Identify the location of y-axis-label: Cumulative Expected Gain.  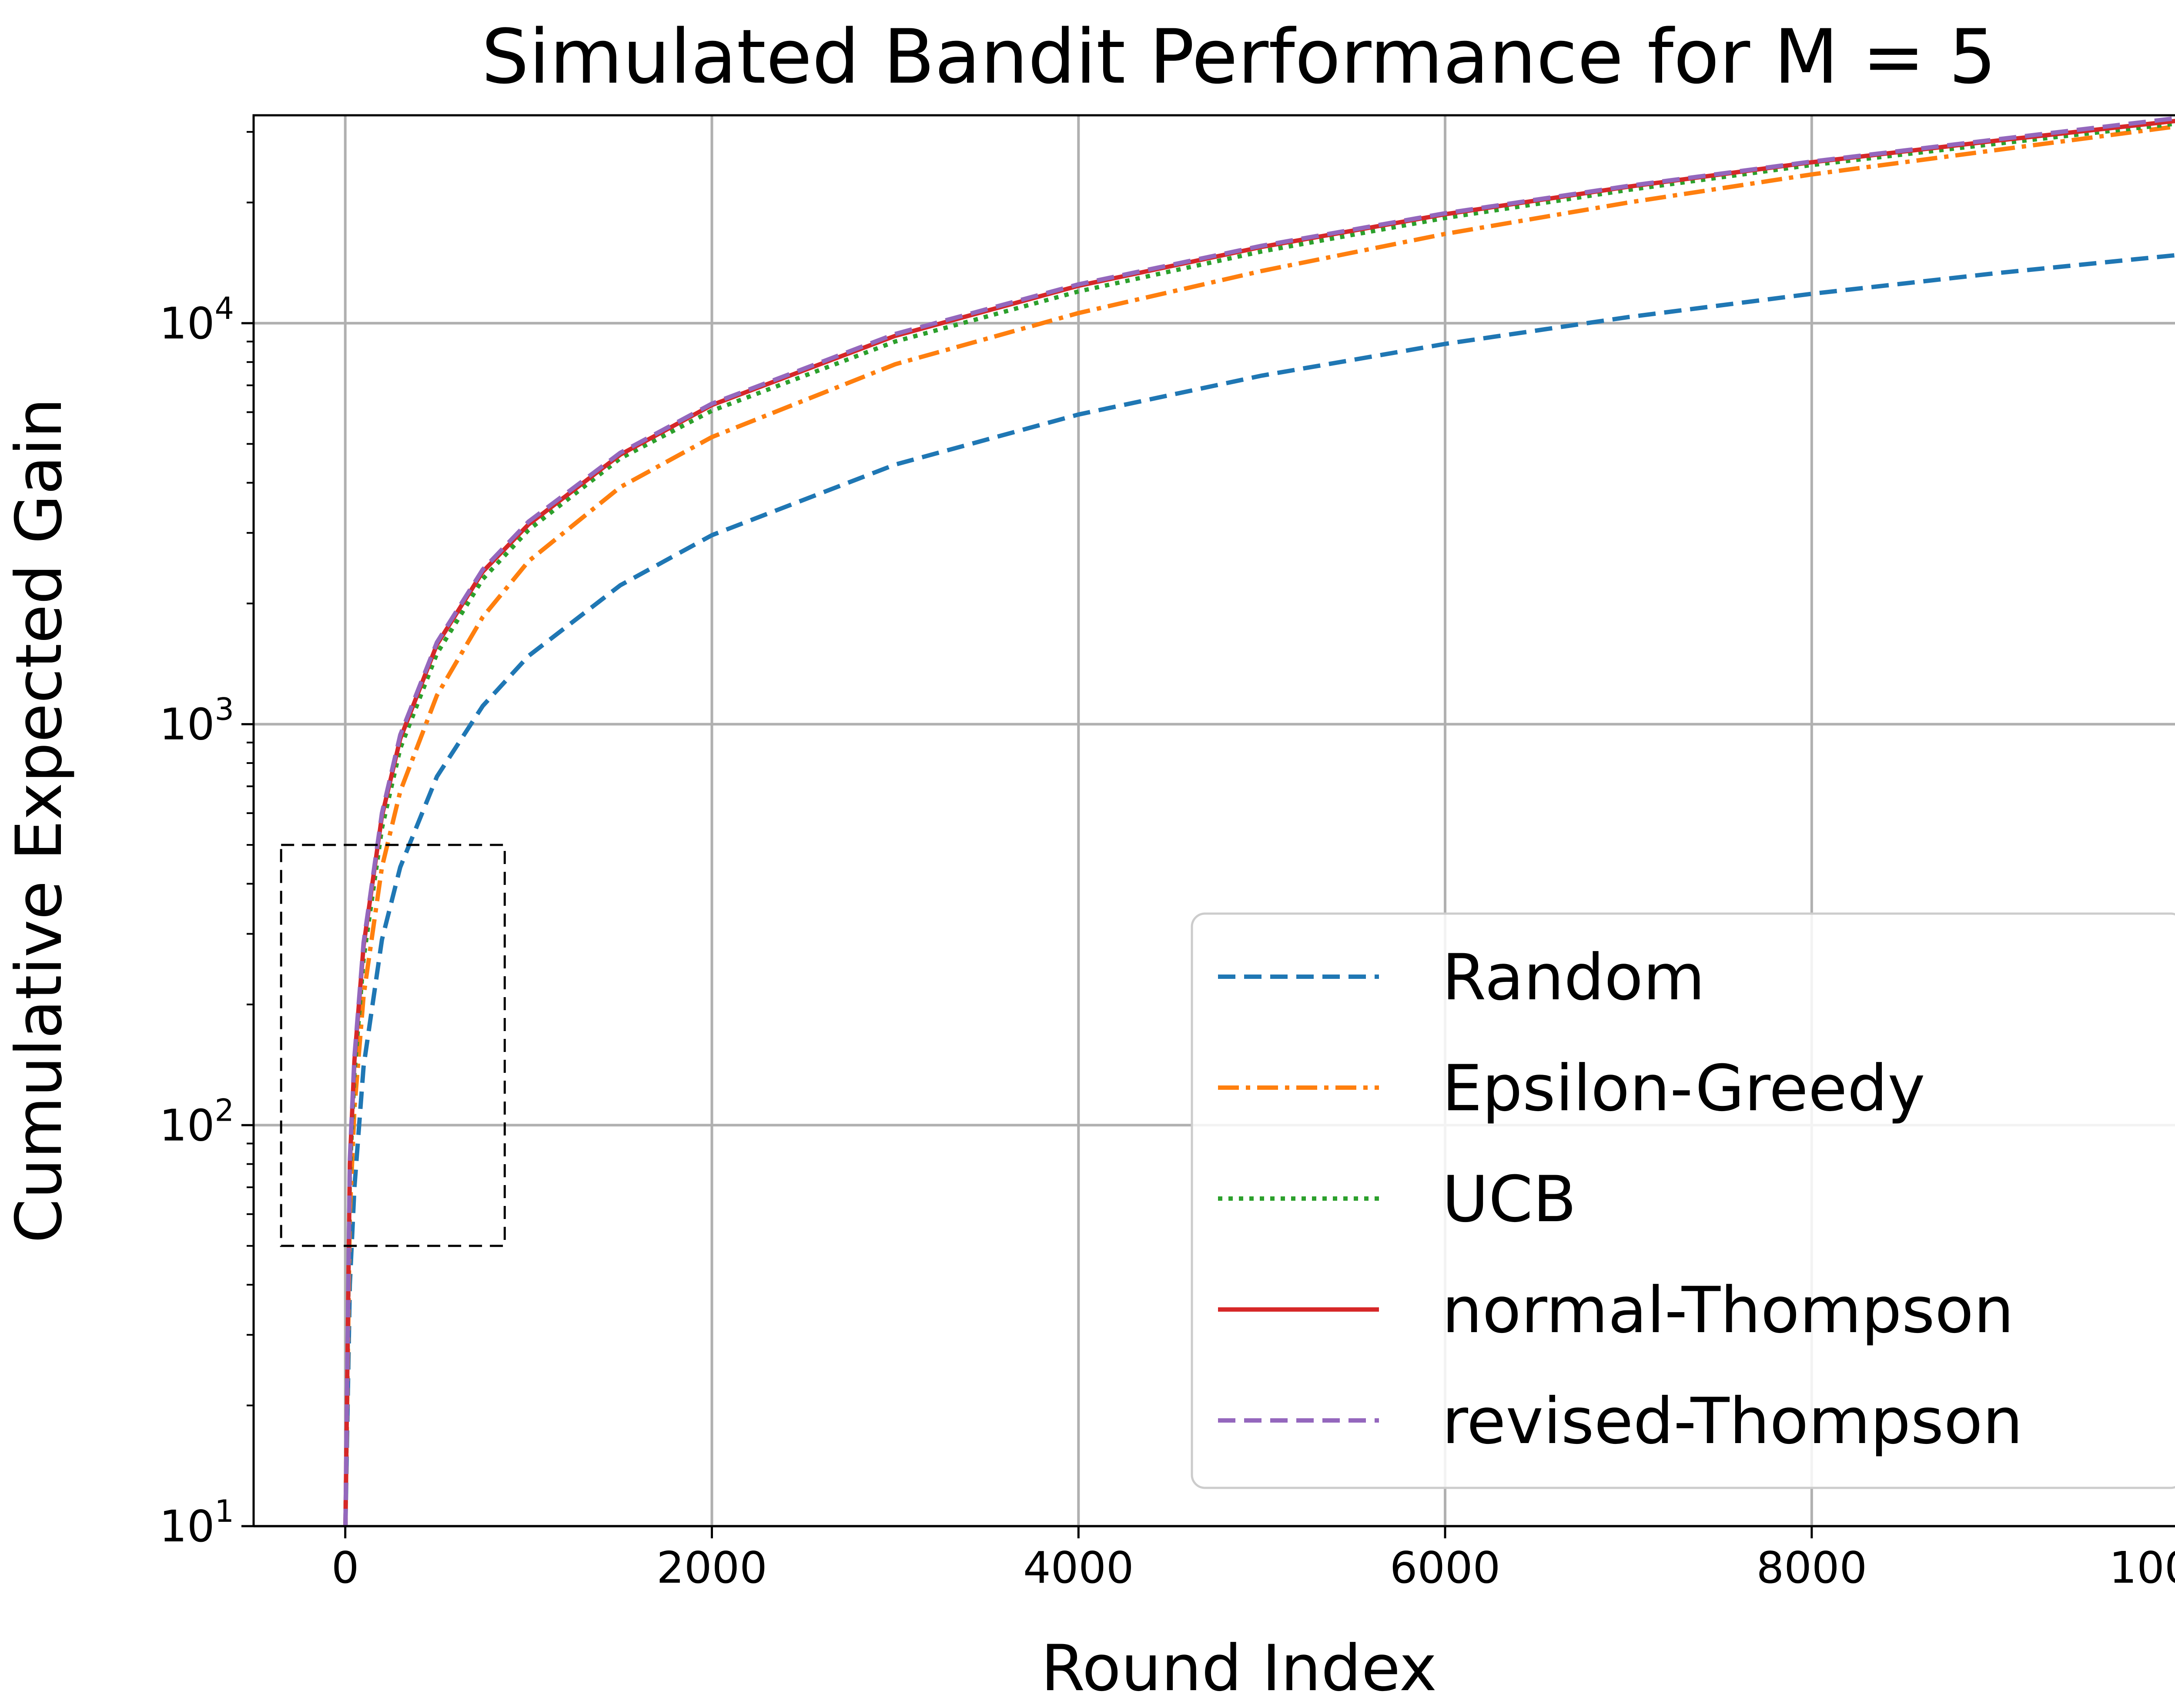
(39, 821).